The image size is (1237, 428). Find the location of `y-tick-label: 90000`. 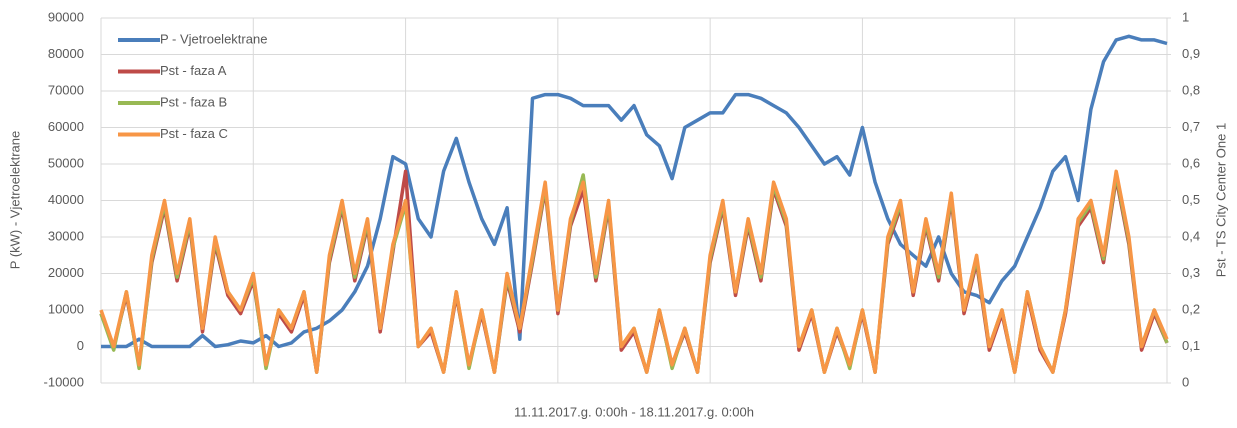

y-tick-label: 90000 is located at coordinates (66, 16).